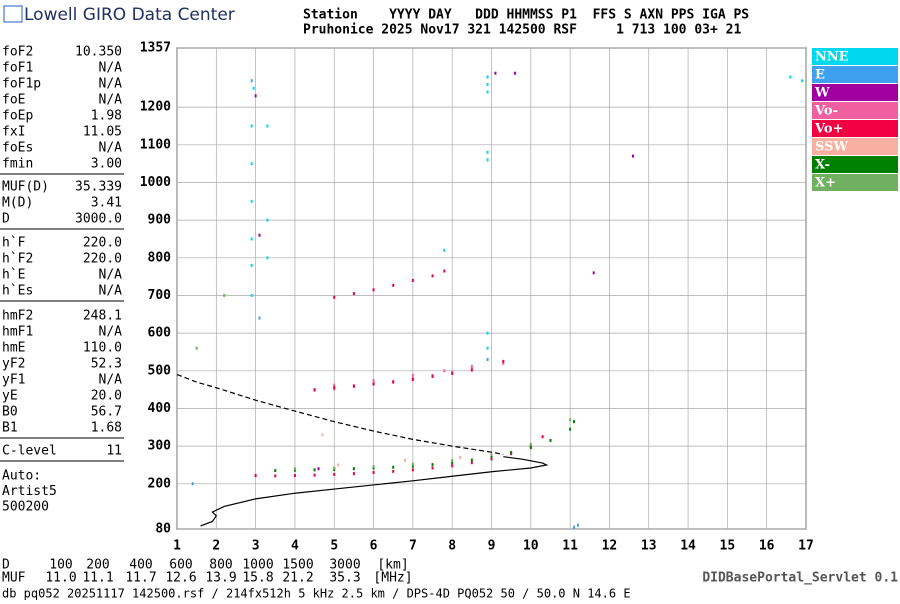 The height and width of the screenshot is (604, 900). I want to click on scaling: Artist5, so click(29, 491).